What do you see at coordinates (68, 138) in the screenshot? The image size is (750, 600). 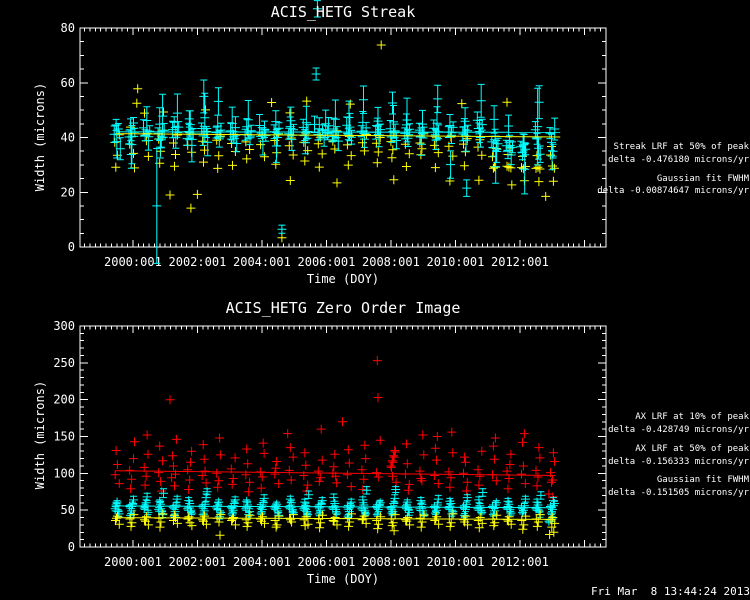 I see `y-tick-label: 40` at bounding box center [68, 138].